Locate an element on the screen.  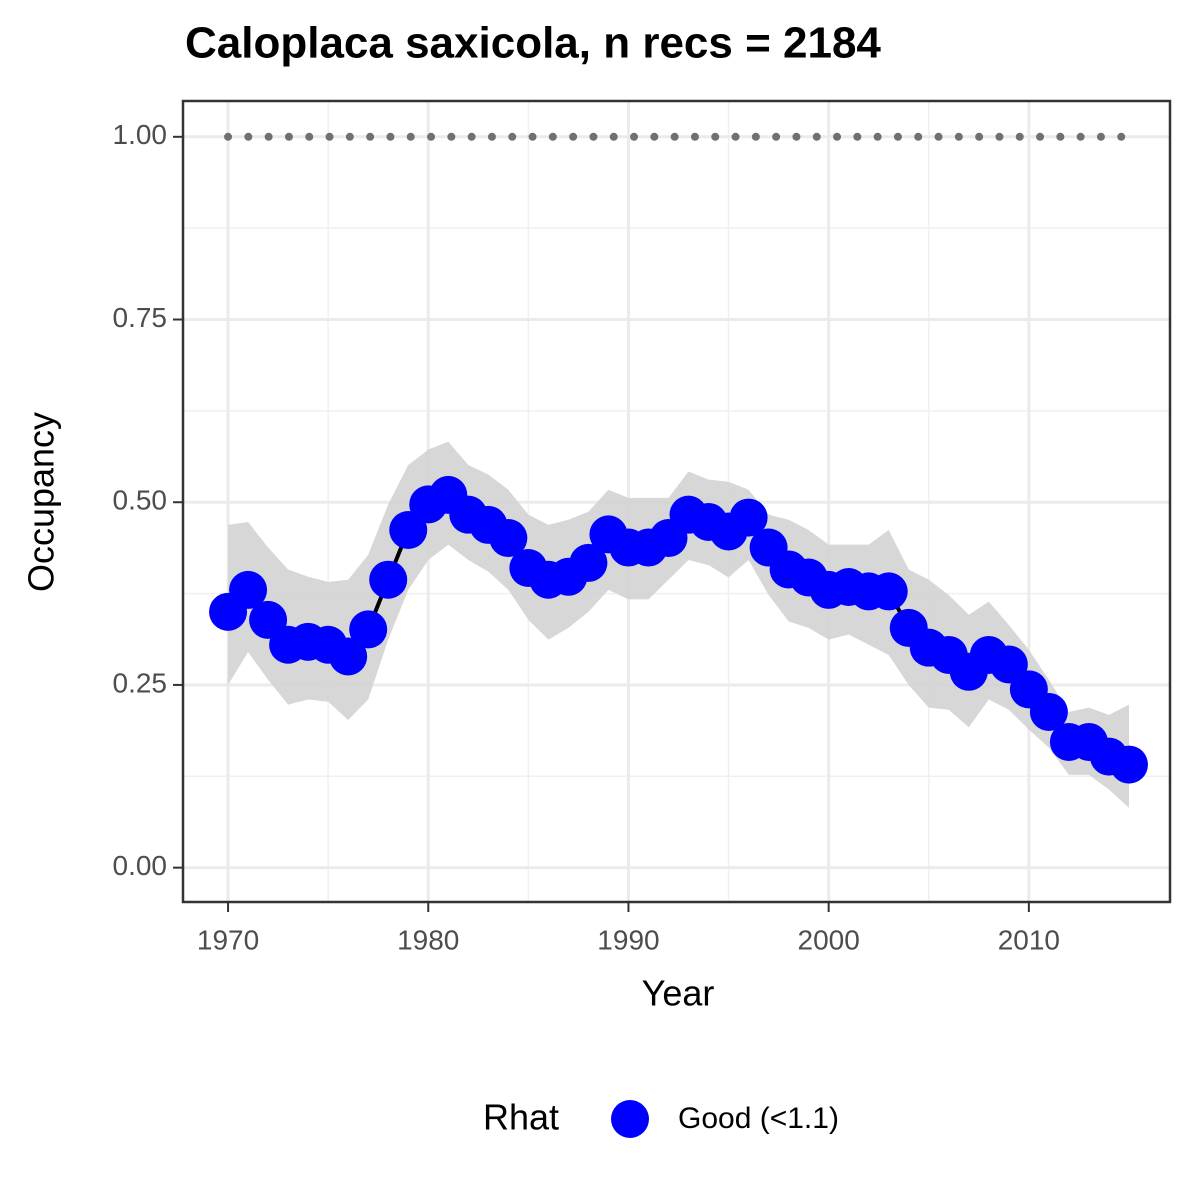
x-tick-label: 1990 is located at coordinates (628, 939).